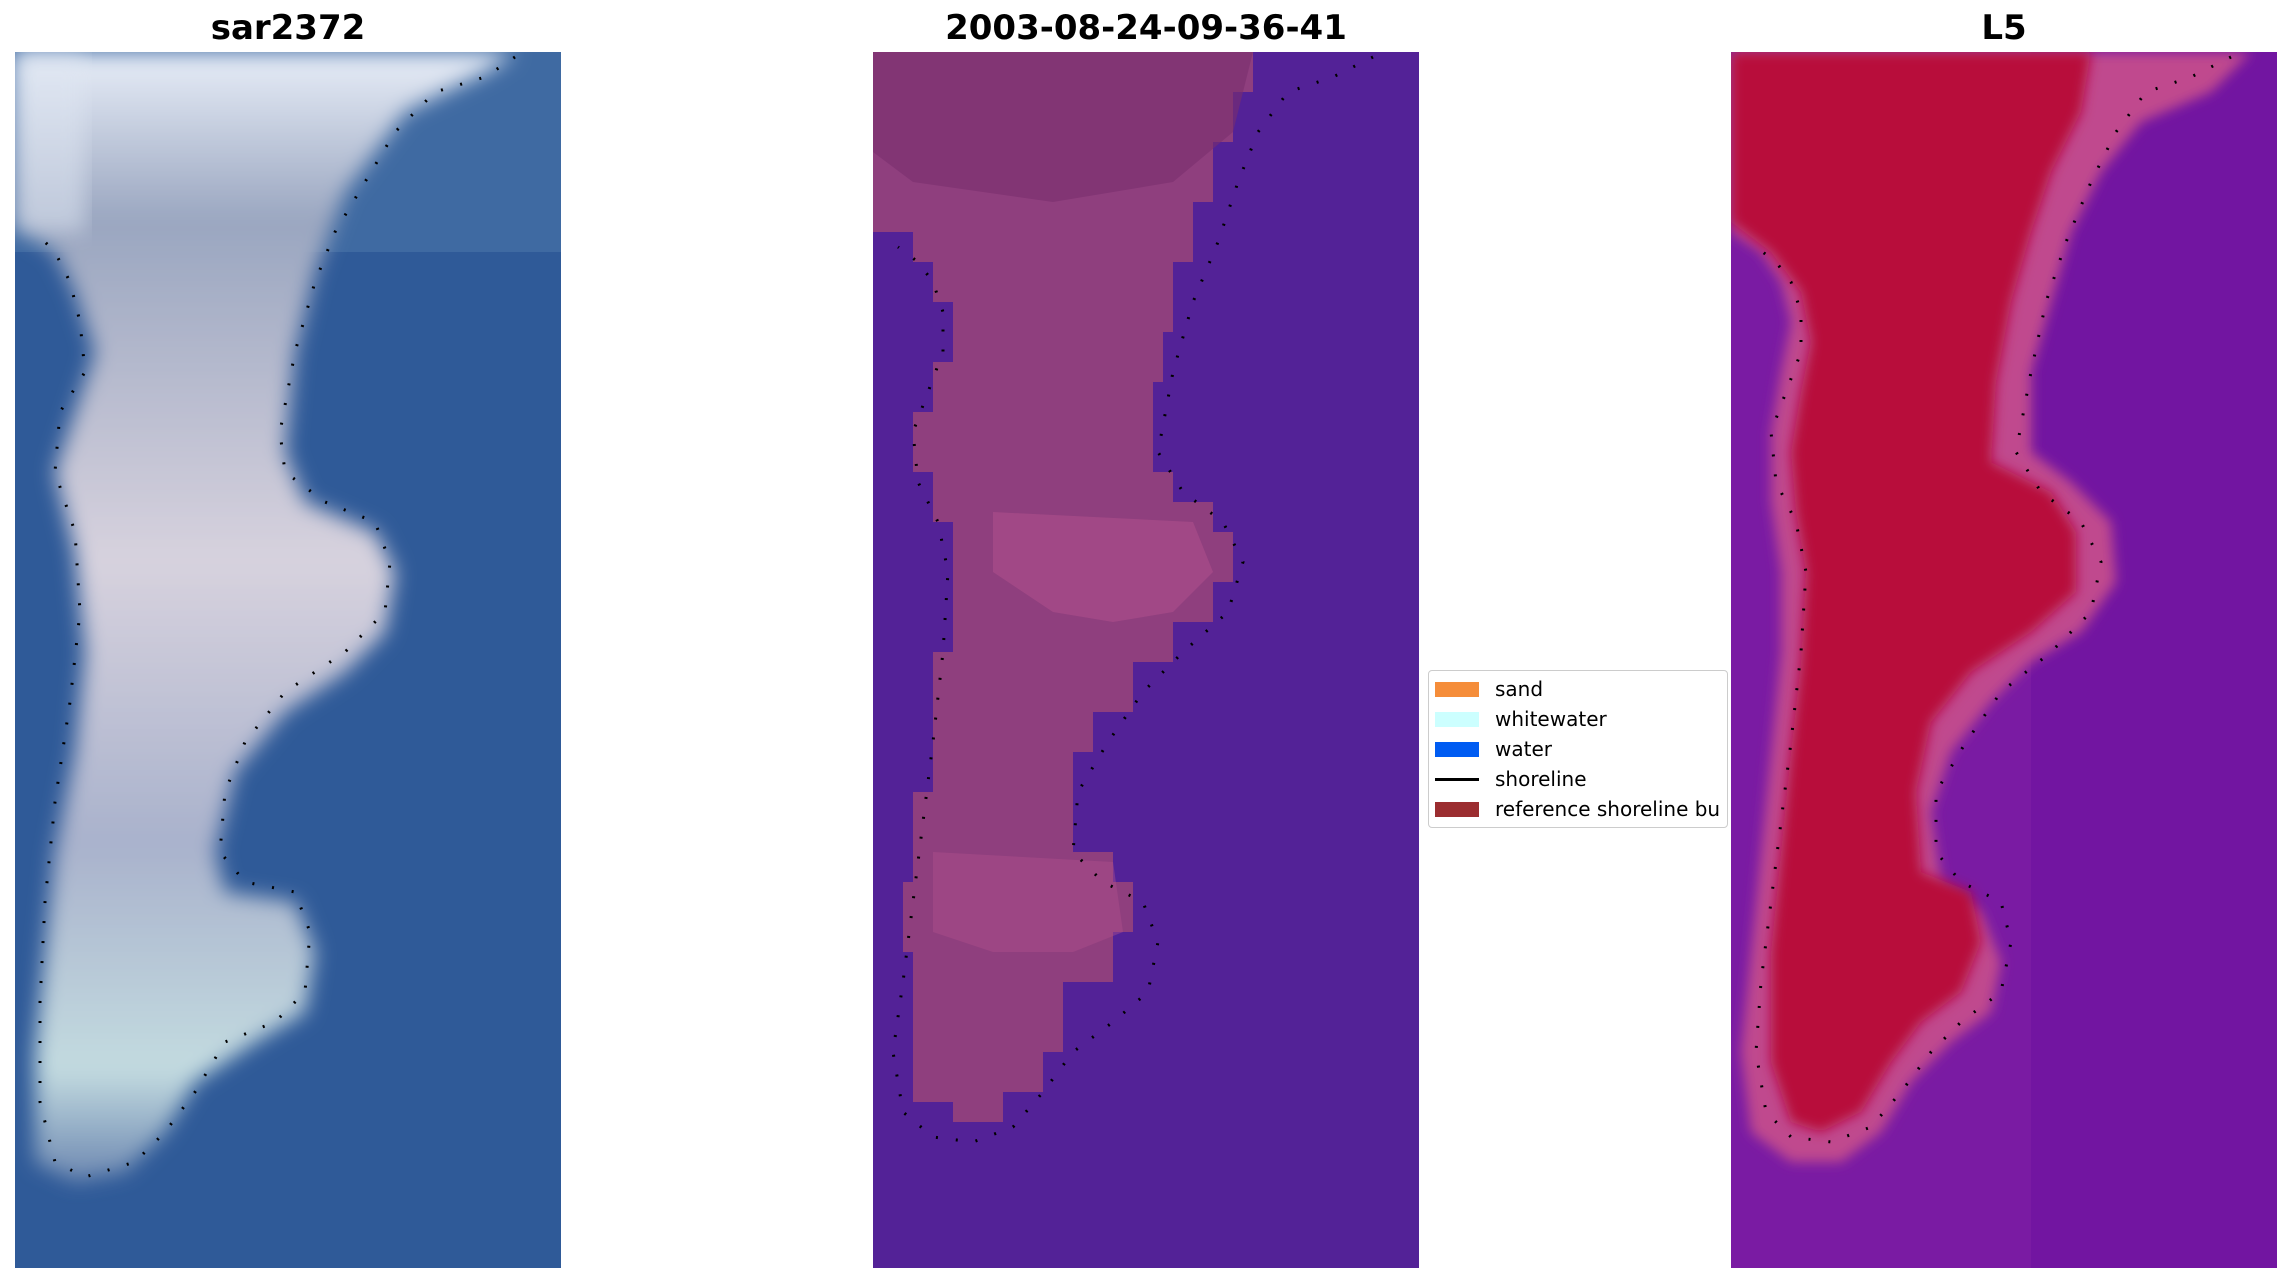 The image size is (2289, 1283). What do you see at coordinates (1493, 749) in the screenshot?
I see `legend-item-water: water` at bounding box center [1493, 749].